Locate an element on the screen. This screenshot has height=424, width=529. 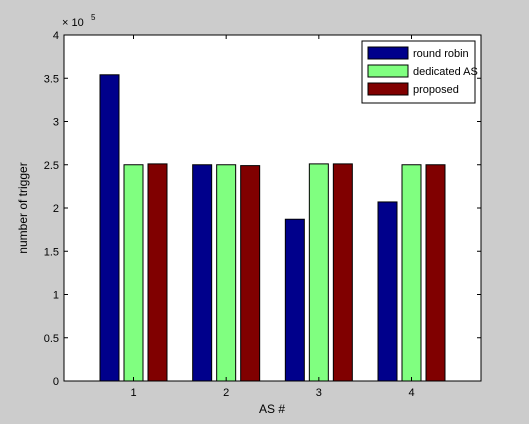
x-tick-label: 1 is located at coordinates (133, 393).